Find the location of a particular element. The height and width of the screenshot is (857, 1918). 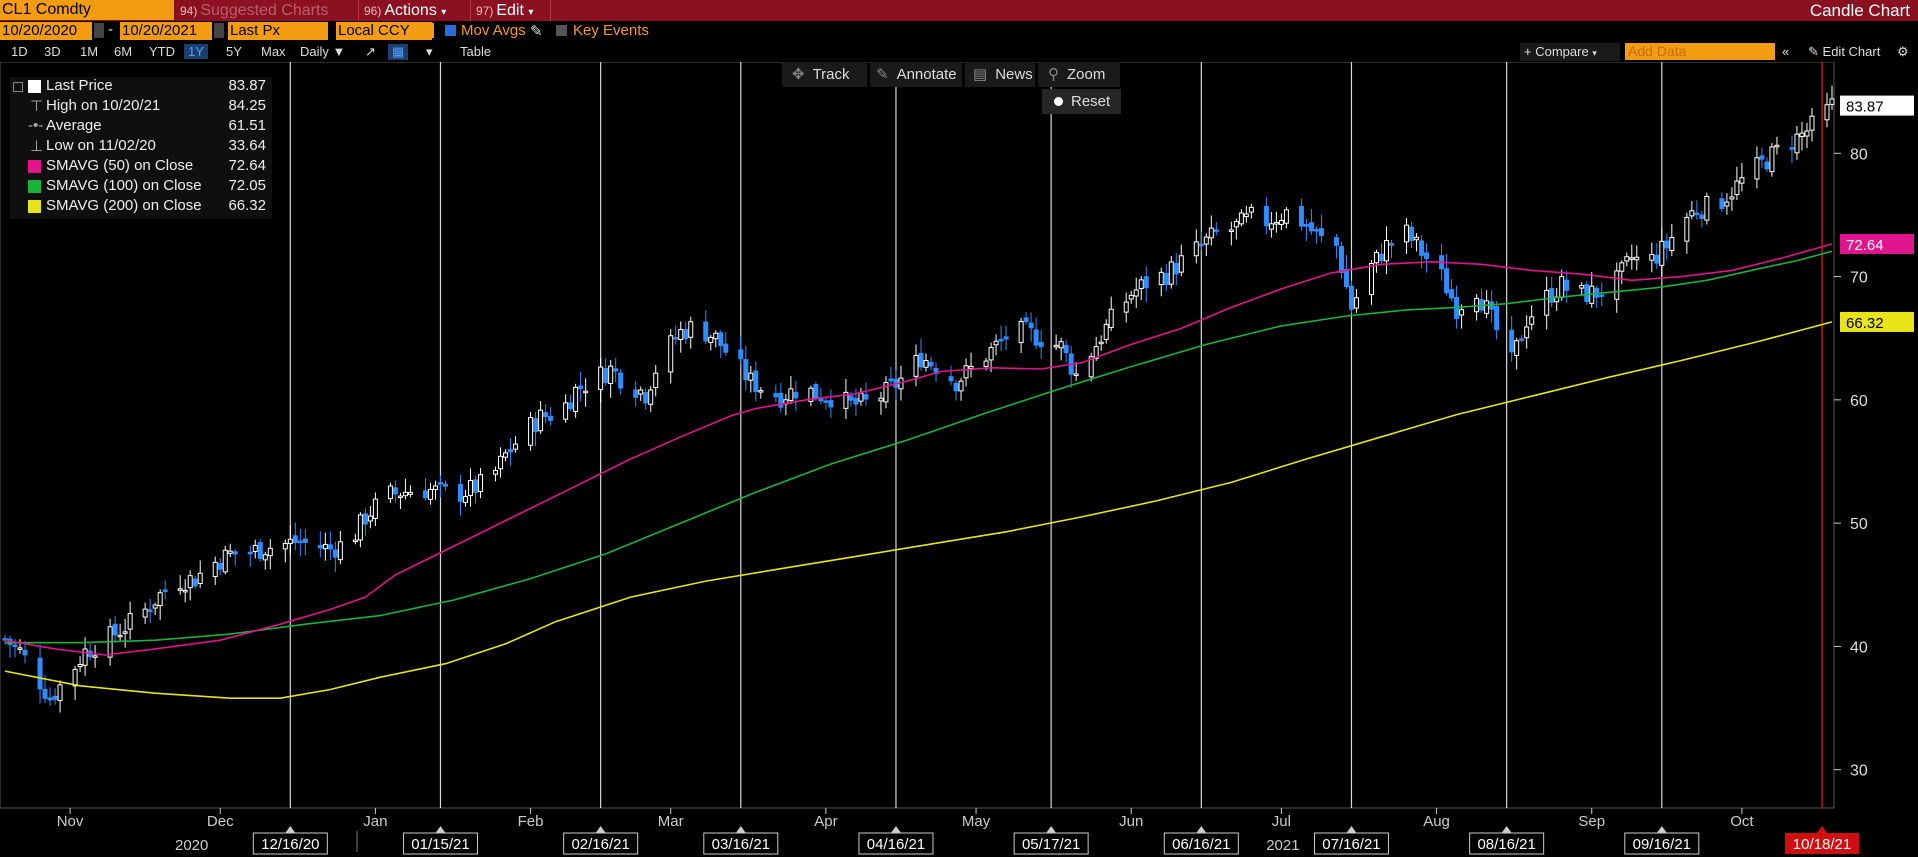

price-tag-label: 72.64 is located at coordinates (1865, 245).